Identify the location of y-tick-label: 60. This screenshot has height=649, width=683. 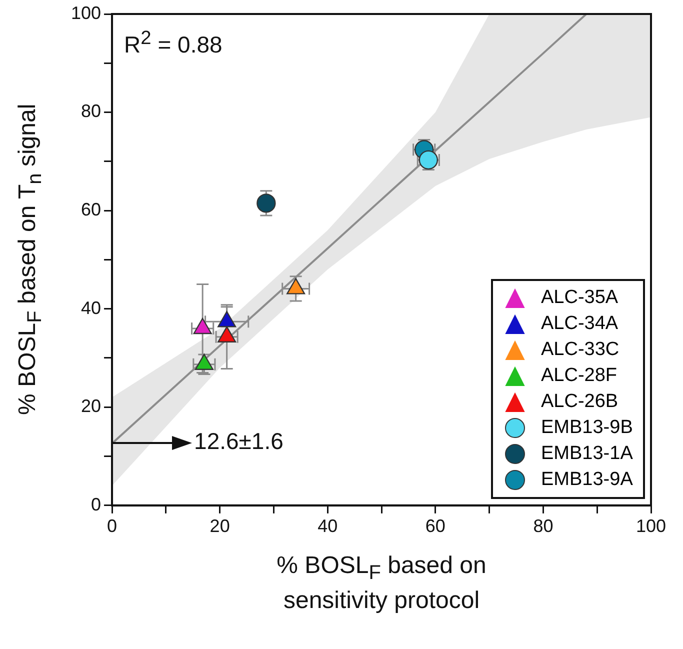
(91, 210).